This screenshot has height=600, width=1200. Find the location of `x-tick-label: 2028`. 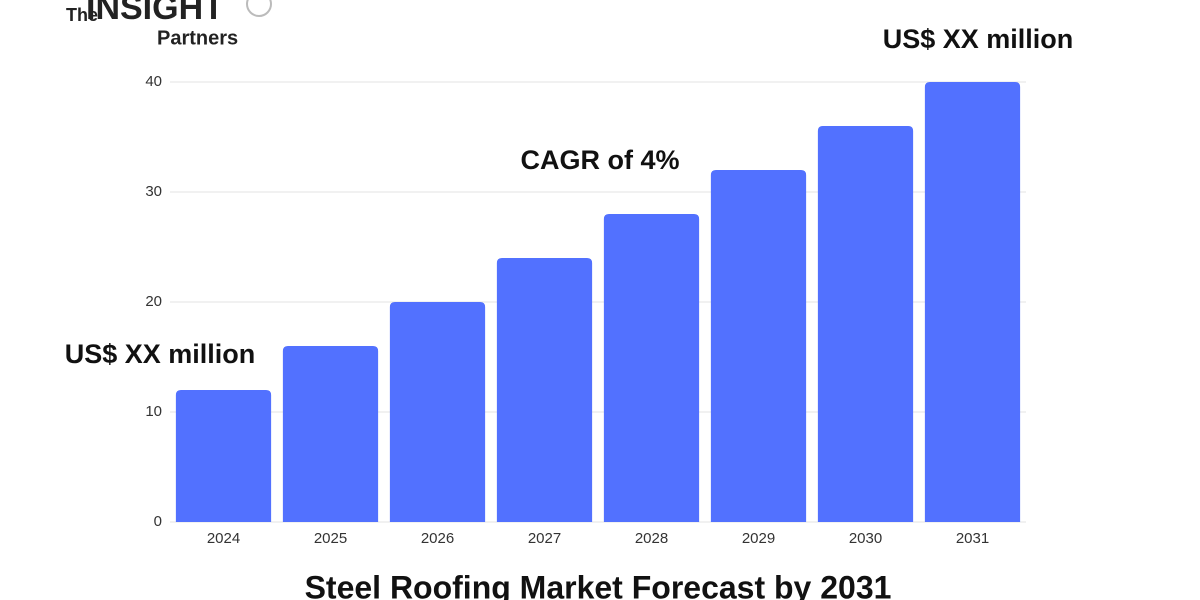

x-tick-label: 2028 is located at coordinates (651, 538).